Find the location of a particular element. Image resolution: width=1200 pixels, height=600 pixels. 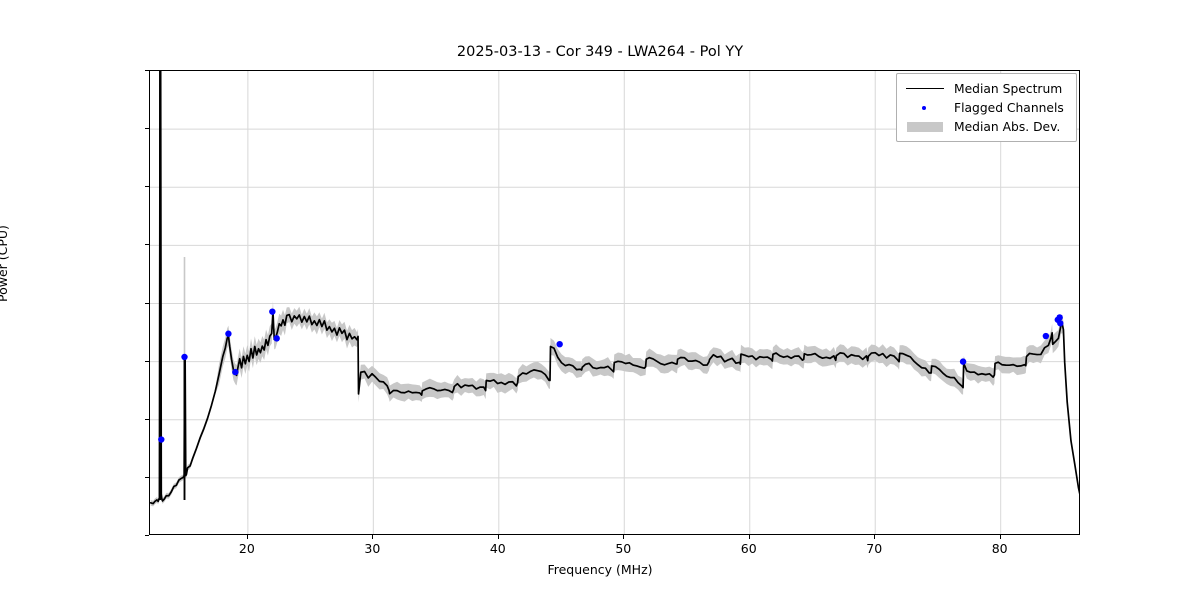

x-axis-label: Frequency (MHz) is located at coordinates (600, 569).